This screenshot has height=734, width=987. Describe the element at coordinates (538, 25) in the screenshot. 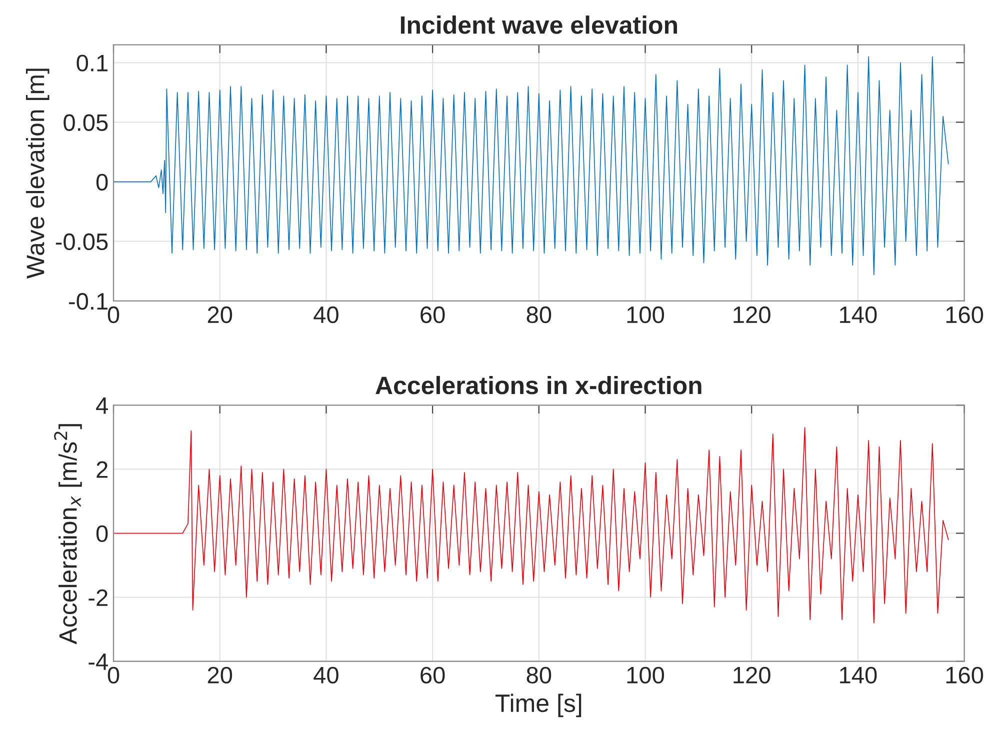

I see `chart-title: Incident wave elevation` at that location.